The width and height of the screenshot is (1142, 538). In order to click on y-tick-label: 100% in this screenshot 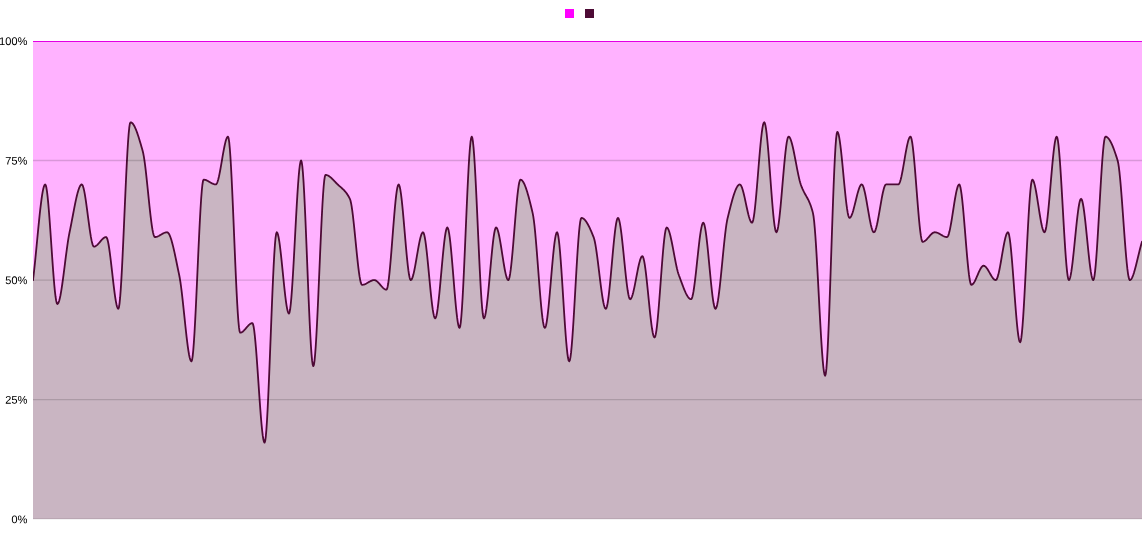, I will do `click(14, 41)`.